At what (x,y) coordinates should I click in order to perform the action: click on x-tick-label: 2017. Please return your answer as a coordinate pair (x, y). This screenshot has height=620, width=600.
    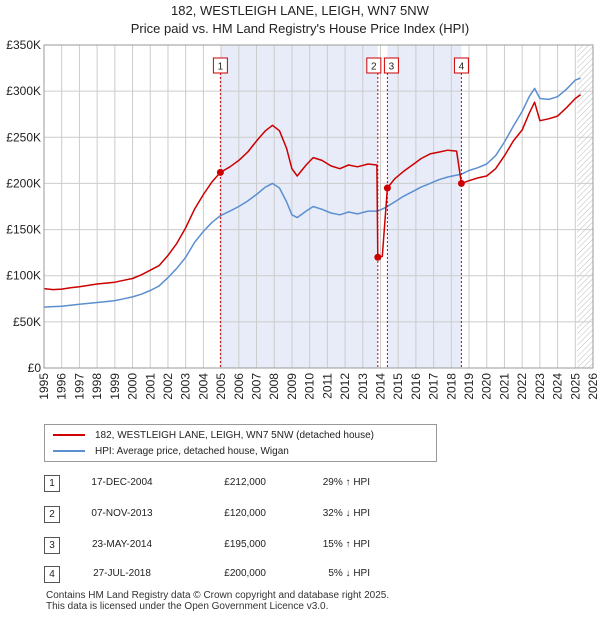
    Looking at the image, I should click on (434, 386).